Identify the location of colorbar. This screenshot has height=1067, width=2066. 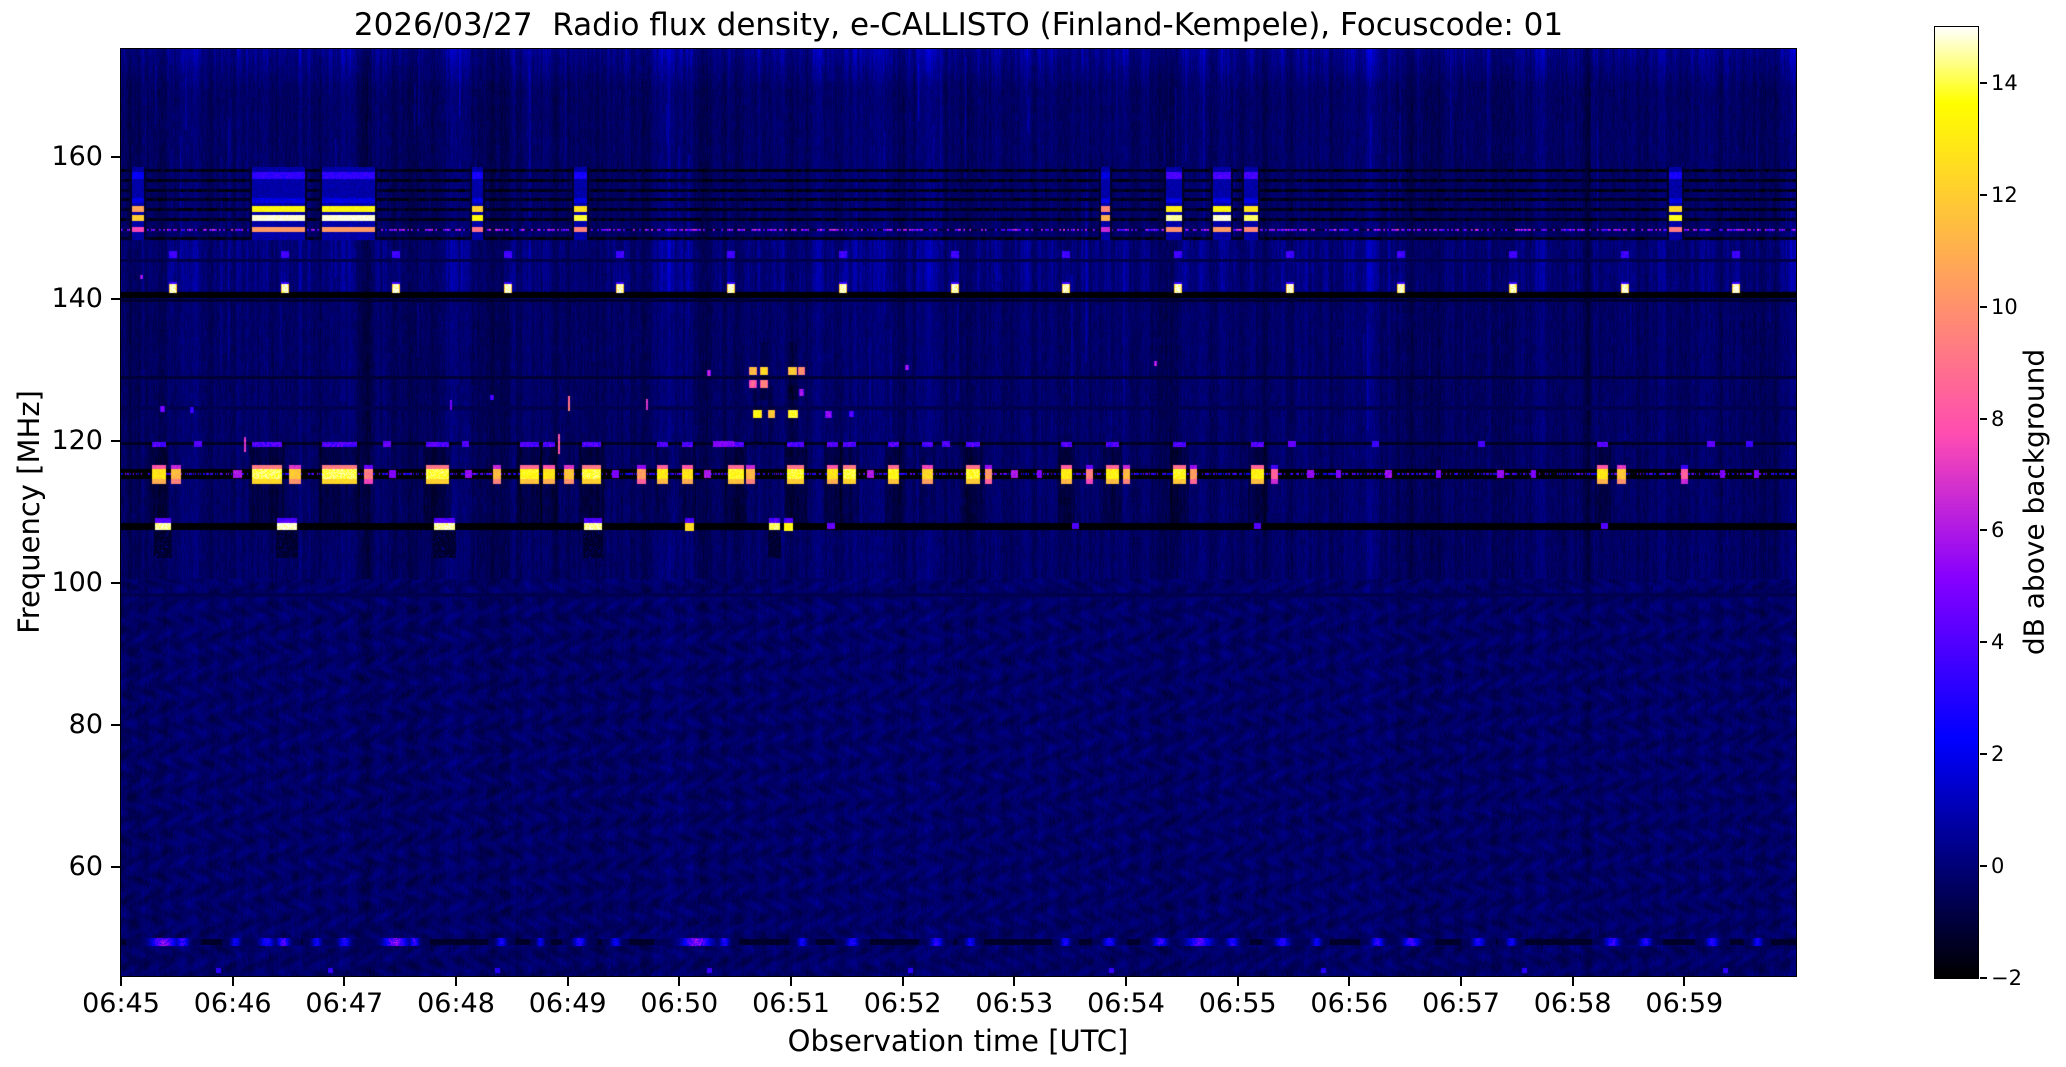
(1956, 502).